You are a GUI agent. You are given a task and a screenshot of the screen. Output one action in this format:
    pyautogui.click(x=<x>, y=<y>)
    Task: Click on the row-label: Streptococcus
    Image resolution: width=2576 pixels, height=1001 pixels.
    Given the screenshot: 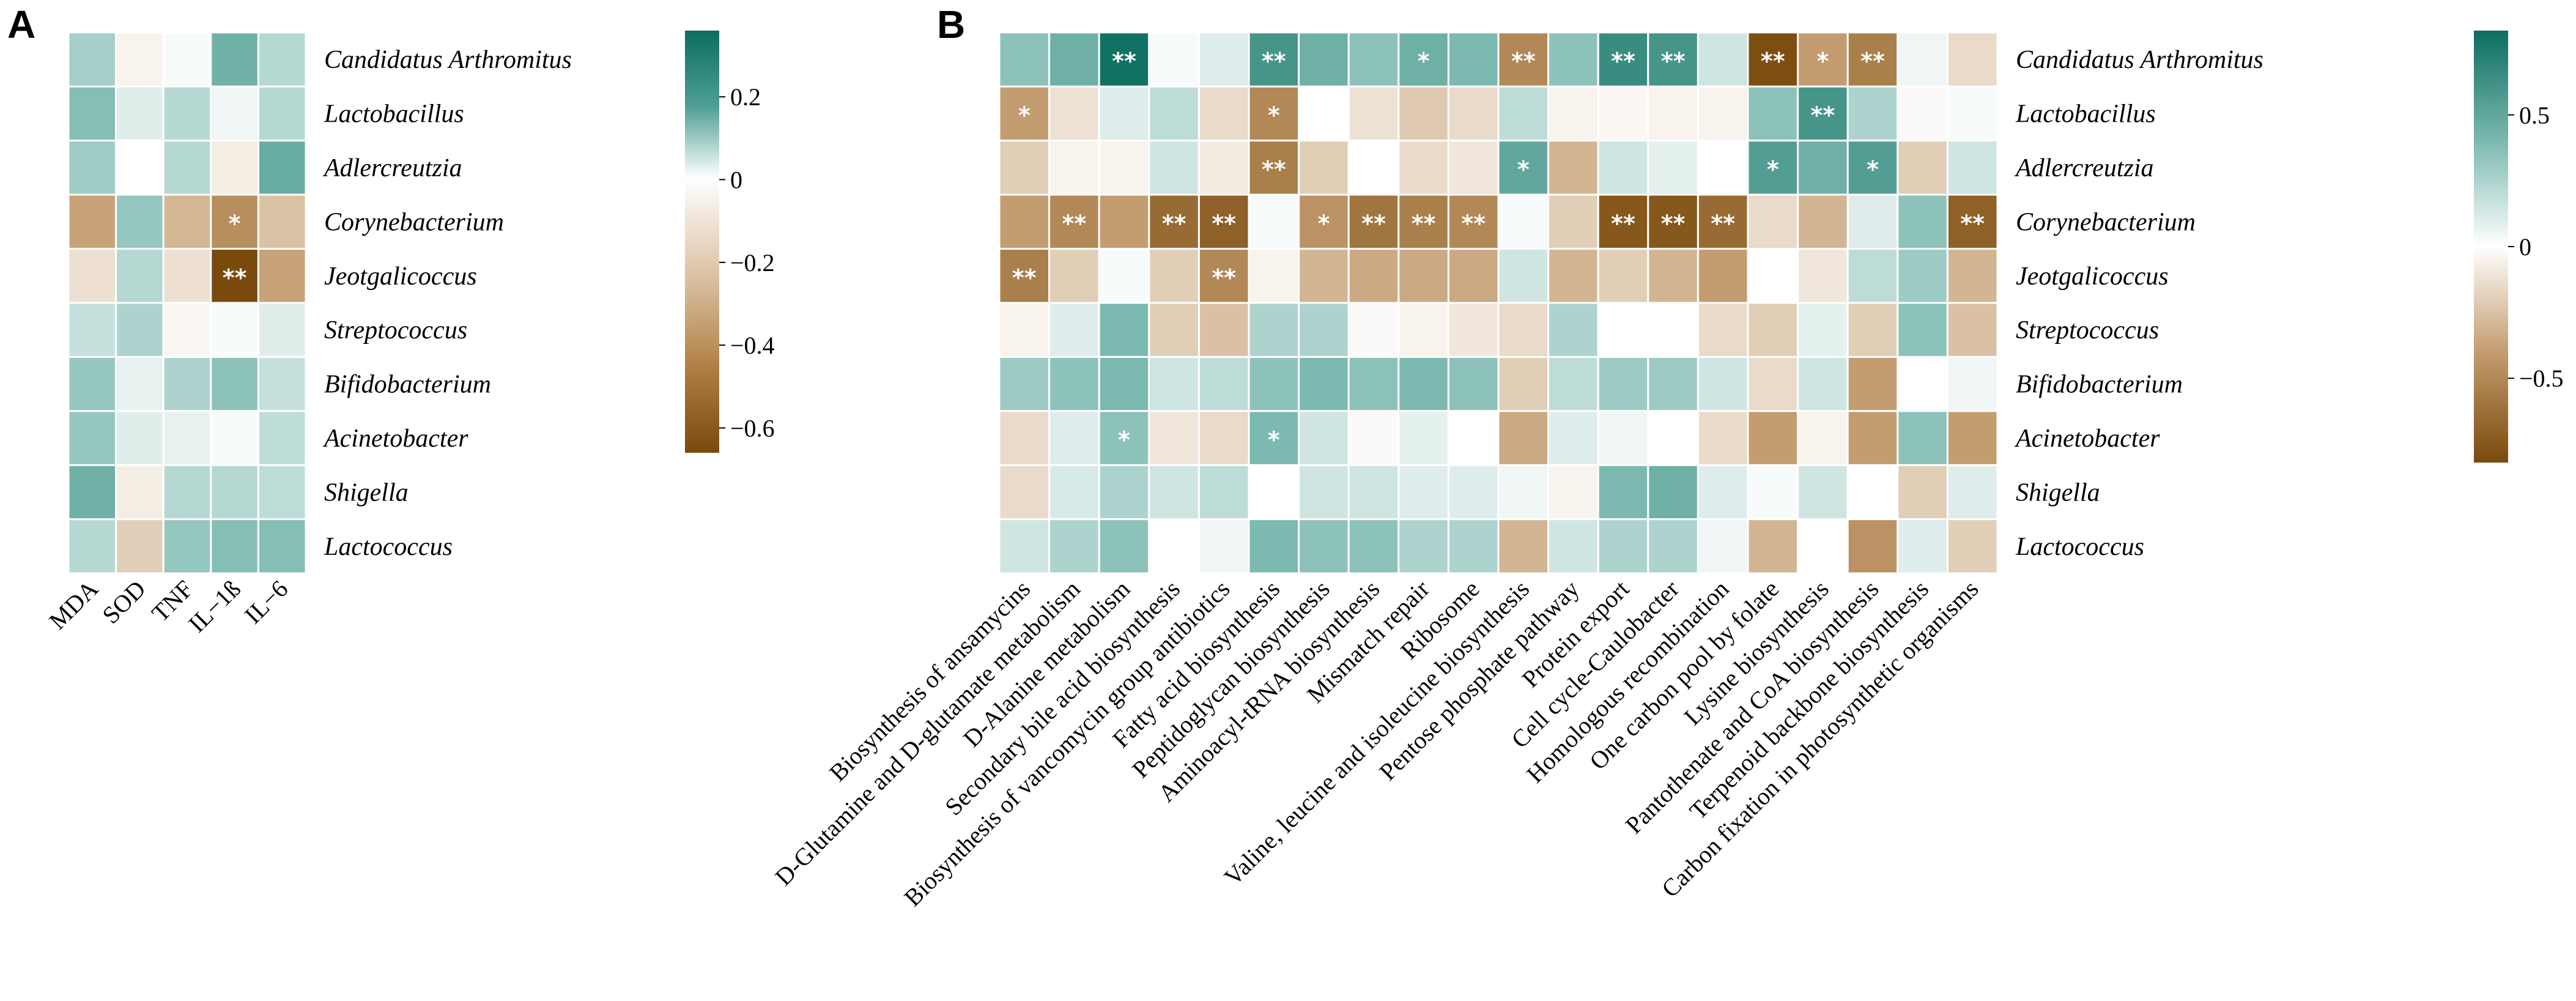 What is the action you would take?
    pyautogui.click(x=395, y=330)
    